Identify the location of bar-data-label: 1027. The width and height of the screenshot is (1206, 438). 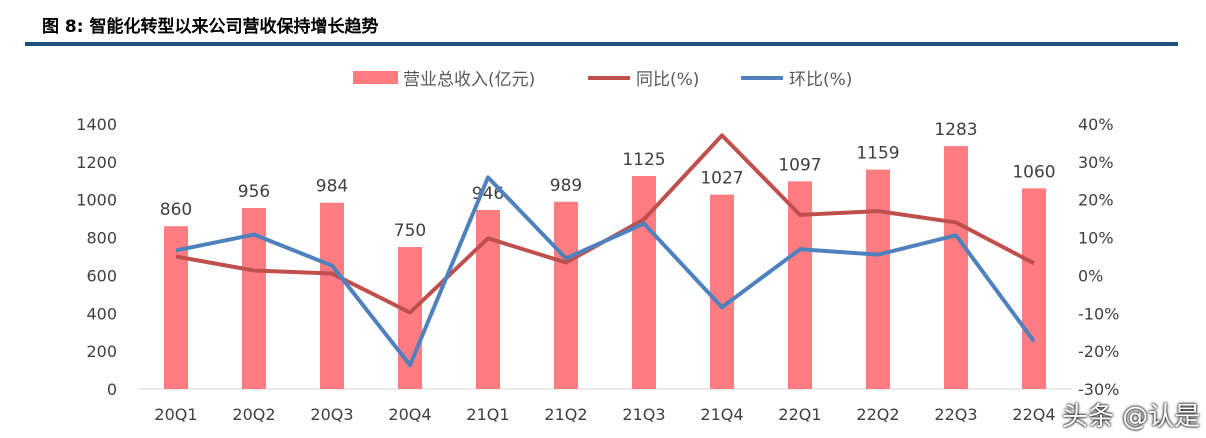
(721, 179).